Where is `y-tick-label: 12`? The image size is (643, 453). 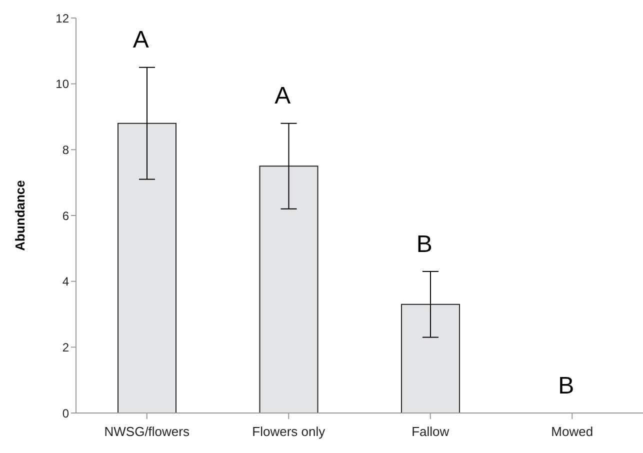
y-tick-label: 12 is located at coordinates (63, 18).